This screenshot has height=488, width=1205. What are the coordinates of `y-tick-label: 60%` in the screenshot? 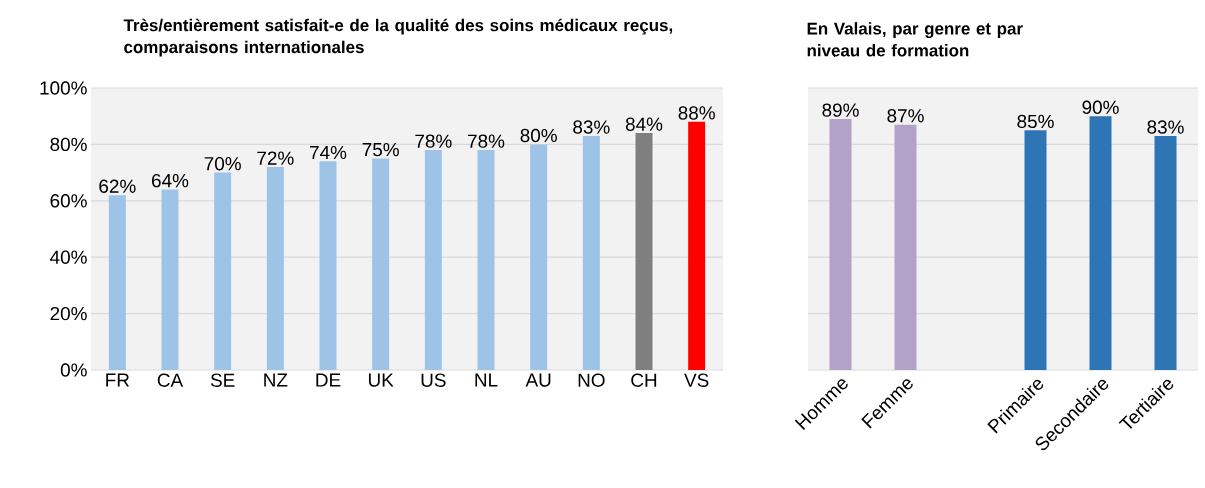 It's located at (68, 201).